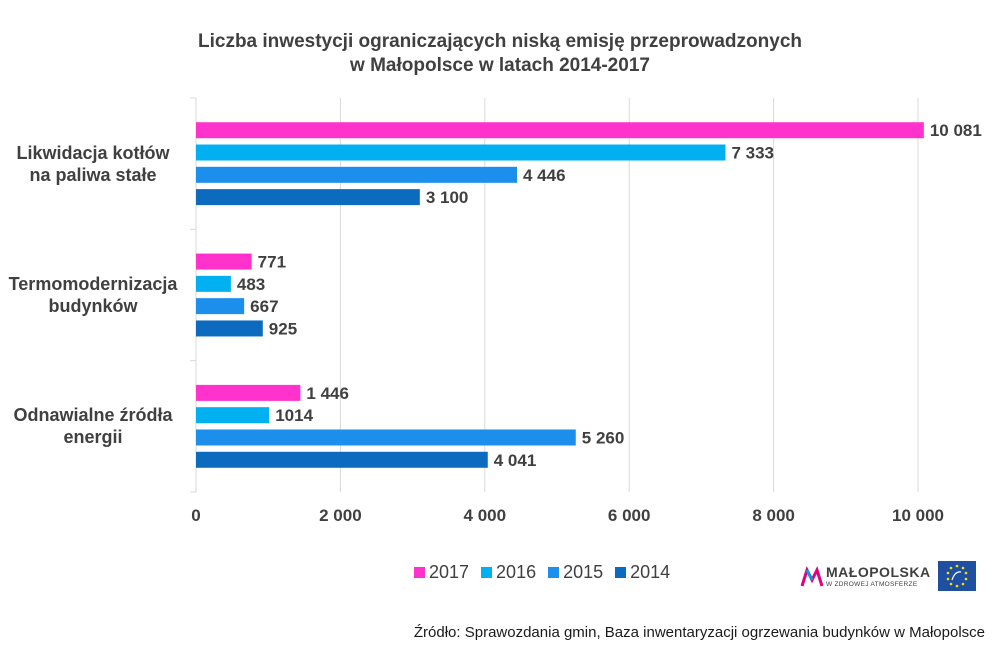  I want to click on bar-2016-cat1, so click(213, 283).